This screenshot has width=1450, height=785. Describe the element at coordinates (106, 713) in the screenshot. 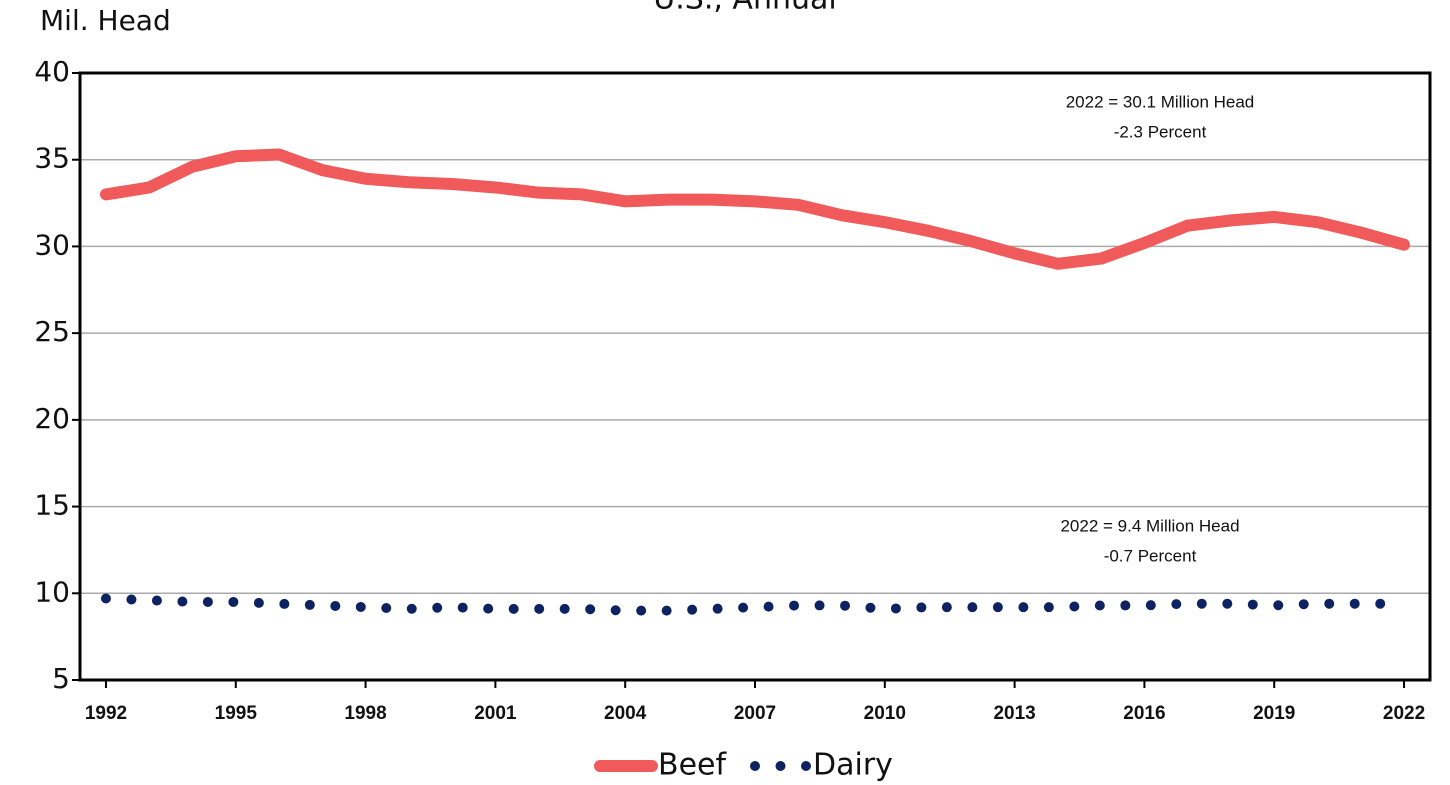

I see `x-tick-label: 1992` at that location.